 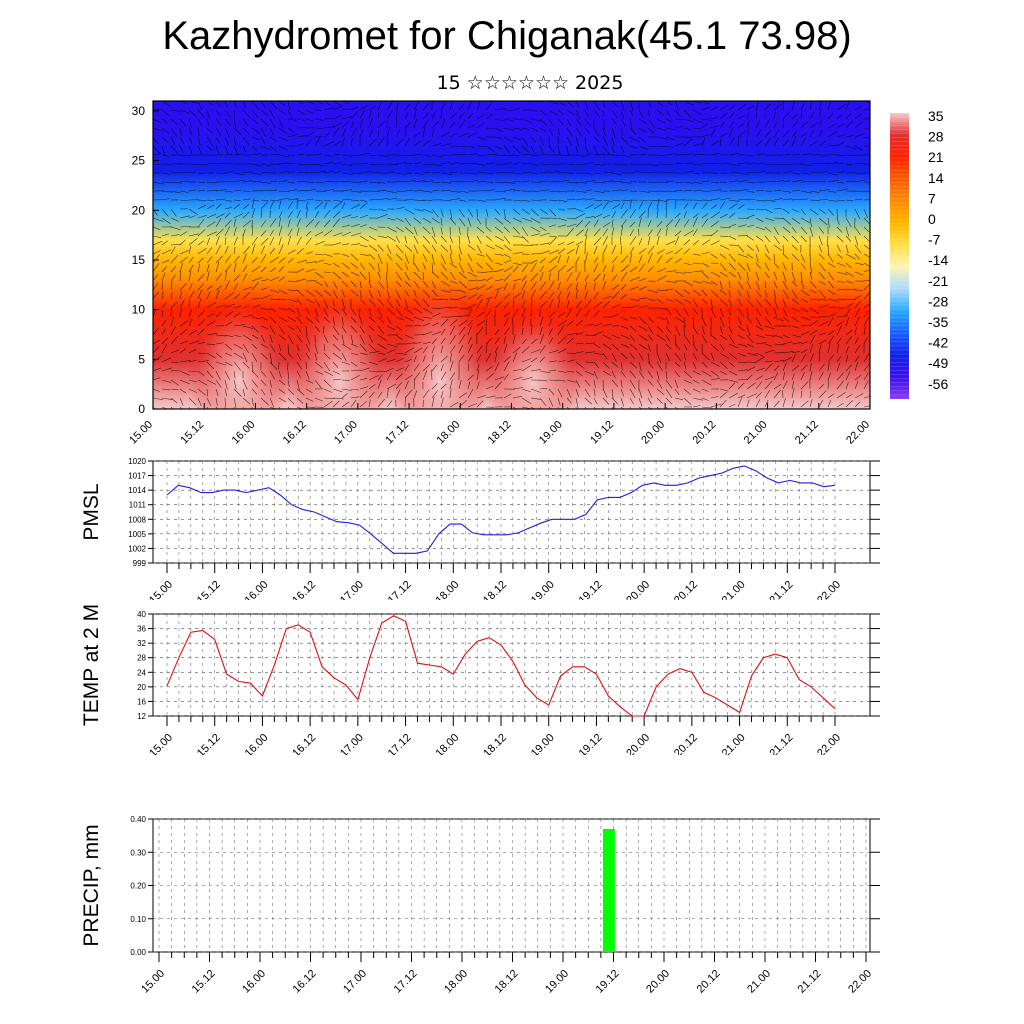 What do you see at coordinates (91, 511) in the screenshot?
I see `pmsl-ylabel: PMSL` at bounding box center [91, 511].